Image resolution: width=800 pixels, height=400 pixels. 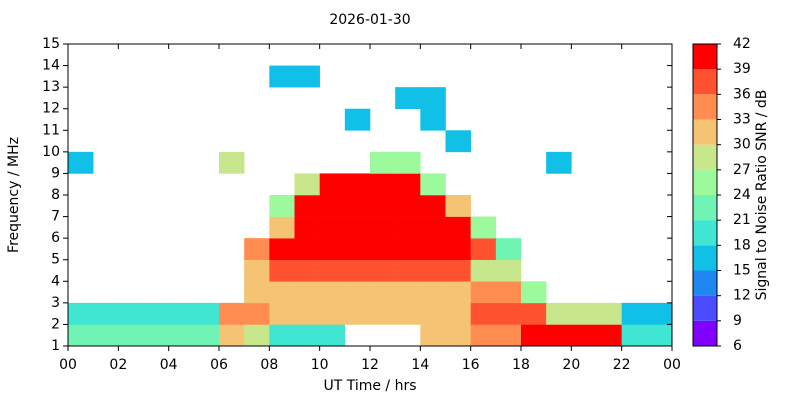 I want to click on x-axis-label: UT Time / hrs, so click(x=369, y=386).